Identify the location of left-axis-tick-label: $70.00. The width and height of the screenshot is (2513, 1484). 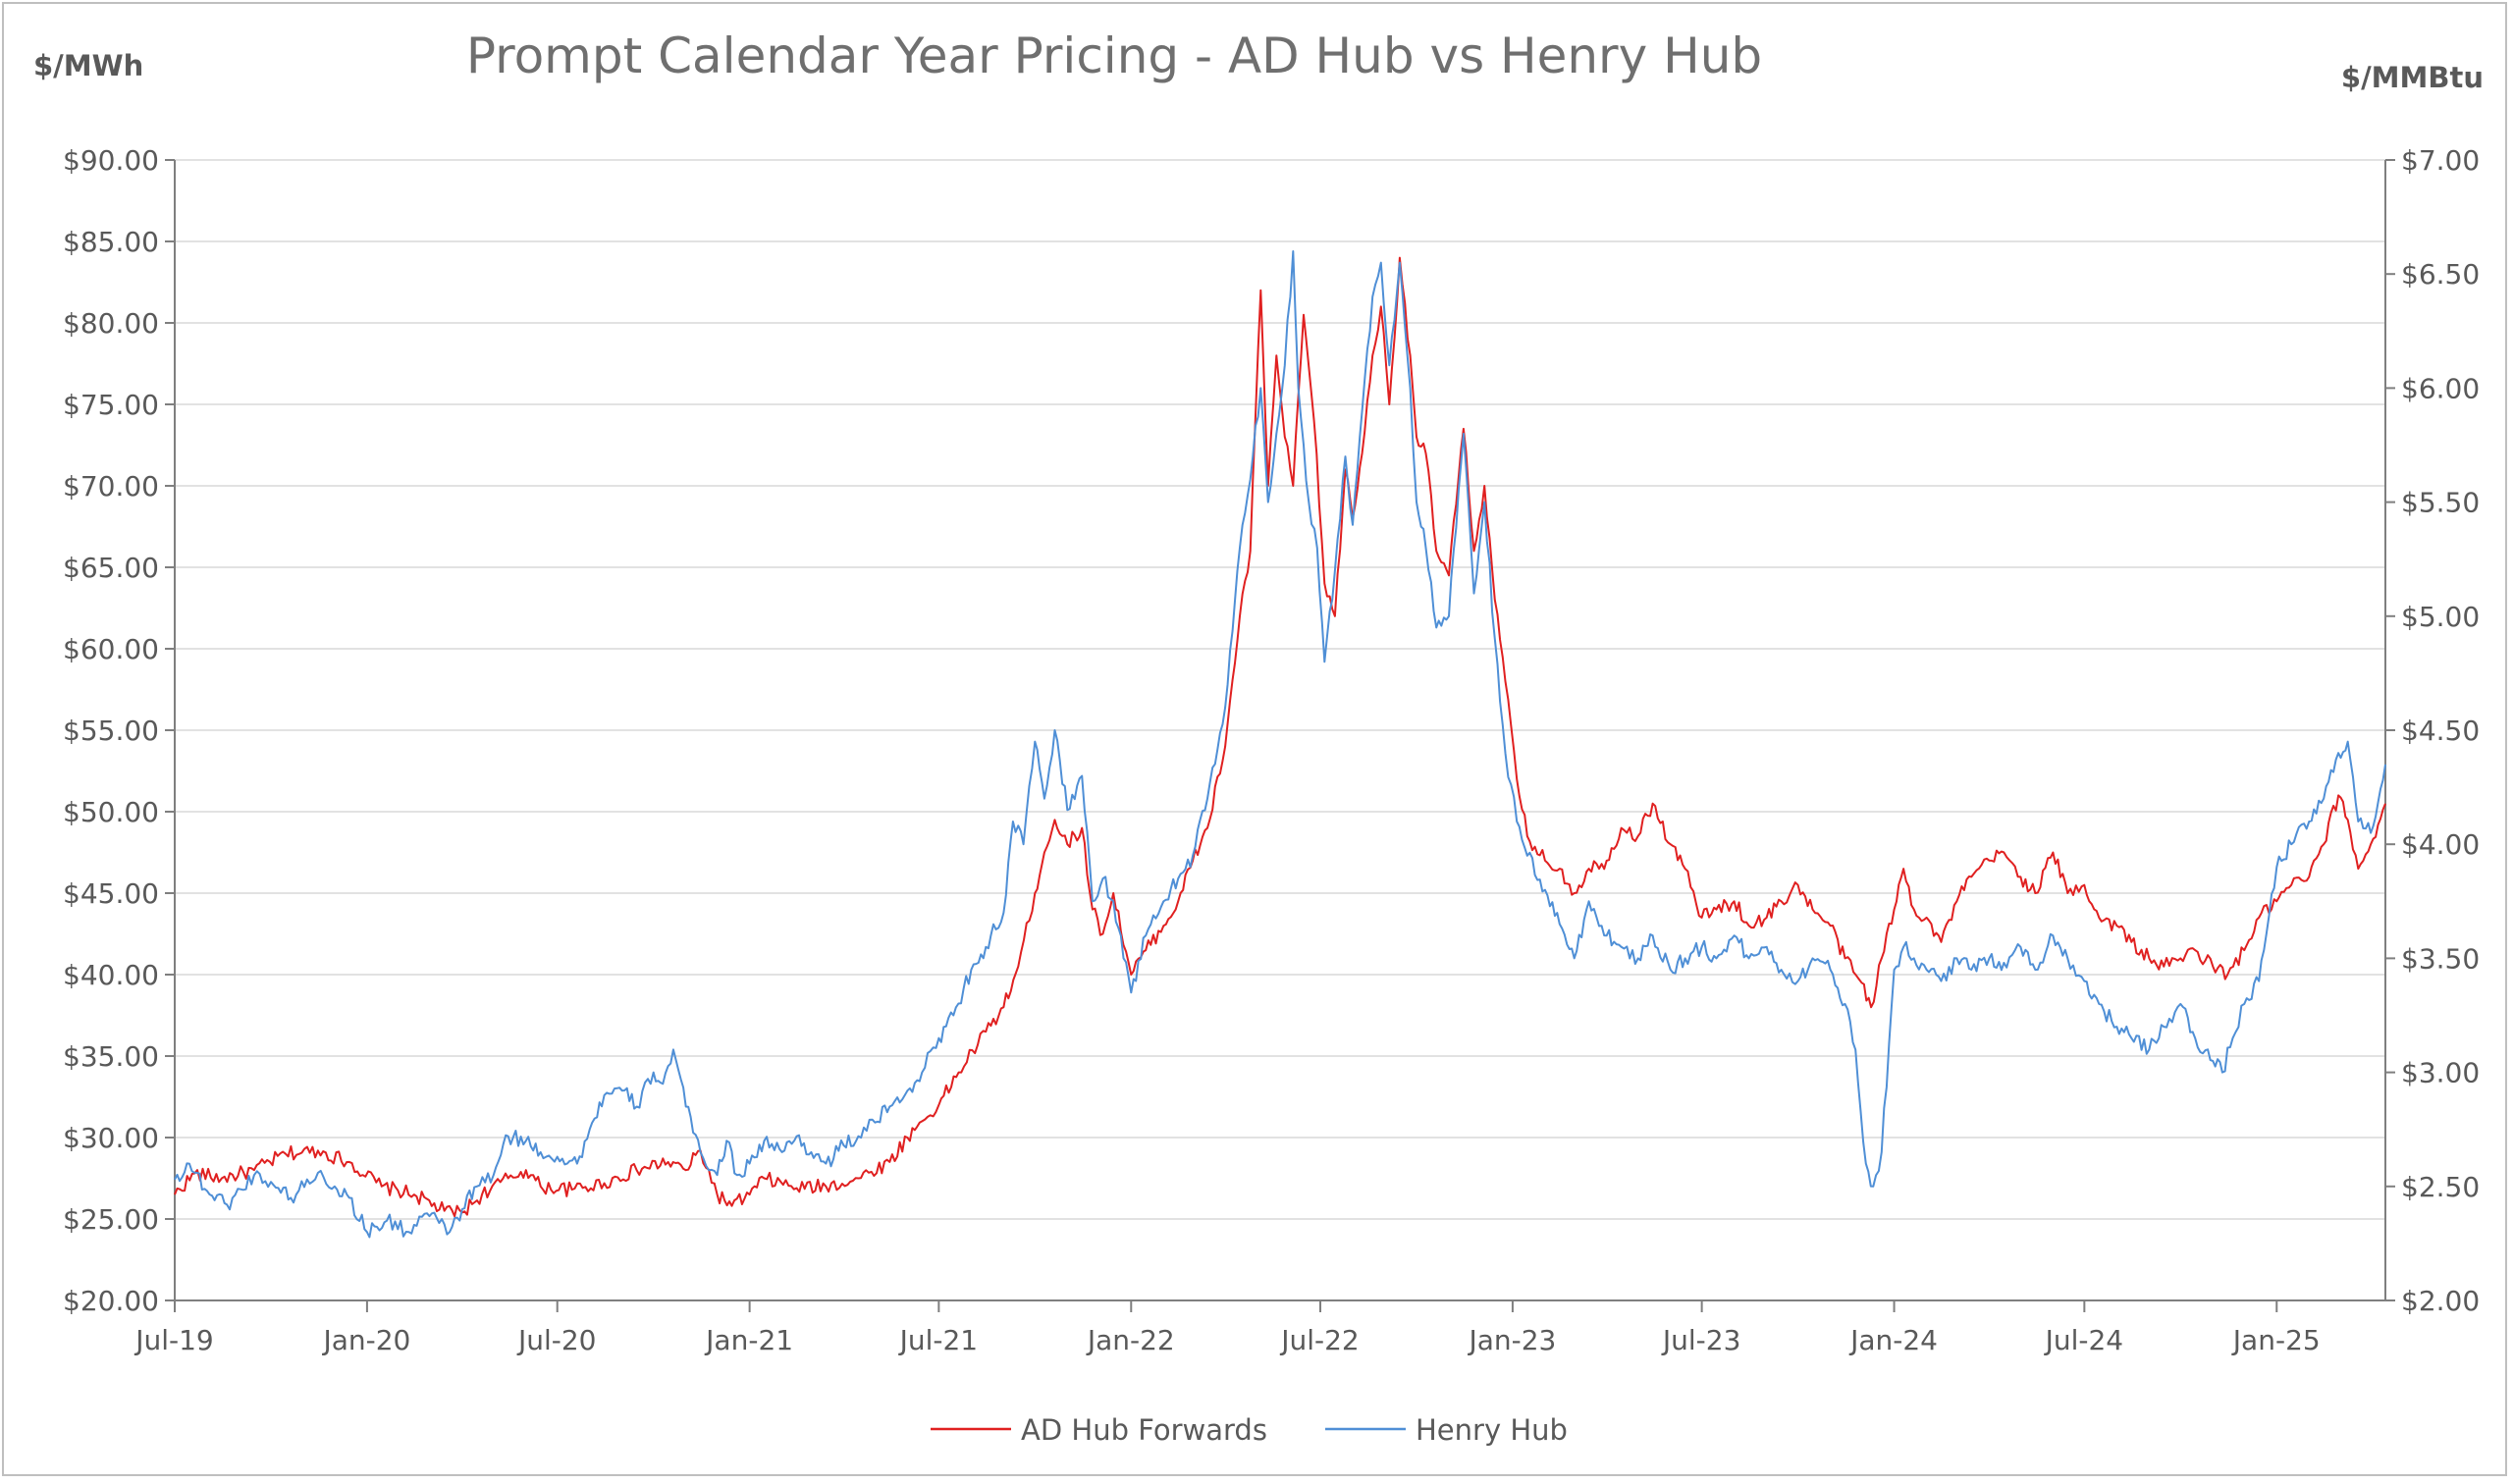
(111, 486).